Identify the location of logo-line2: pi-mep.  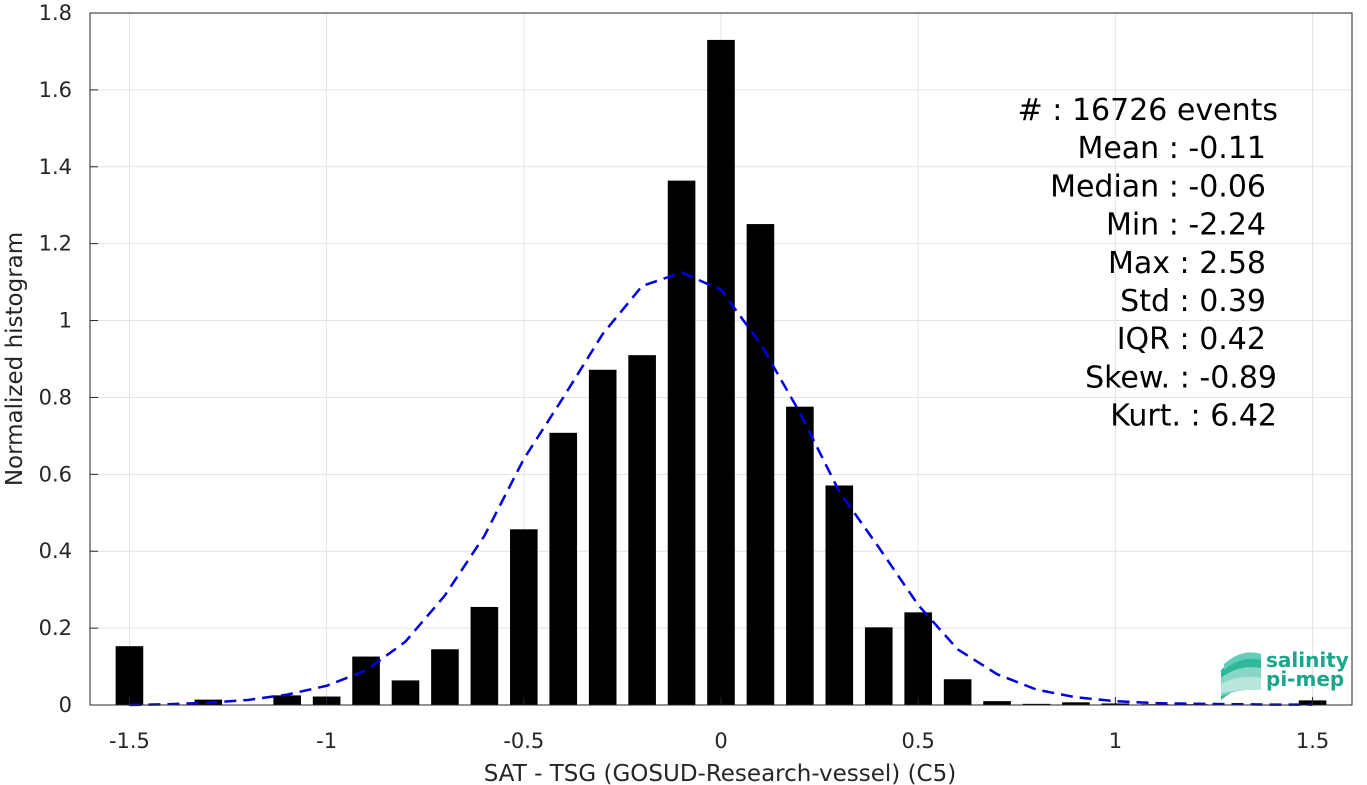
(1305, 679).